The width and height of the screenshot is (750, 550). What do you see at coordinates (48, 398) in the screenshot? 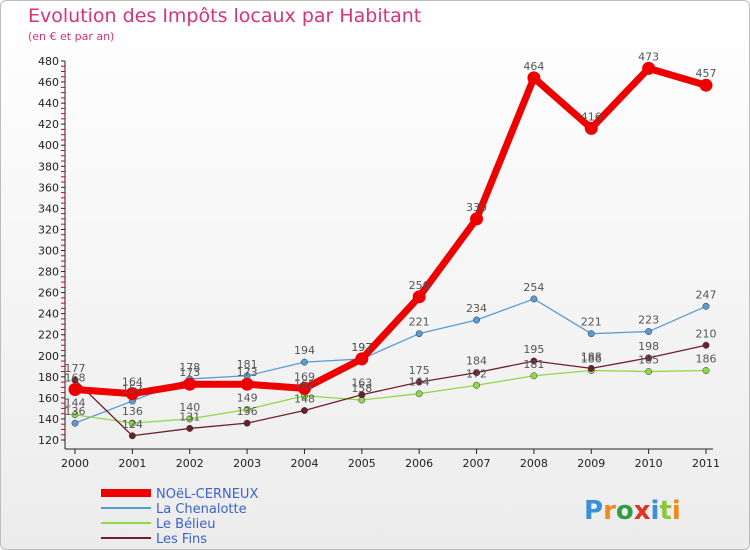
I see `y-tick-label: 160` at bounding box center [48, 398].